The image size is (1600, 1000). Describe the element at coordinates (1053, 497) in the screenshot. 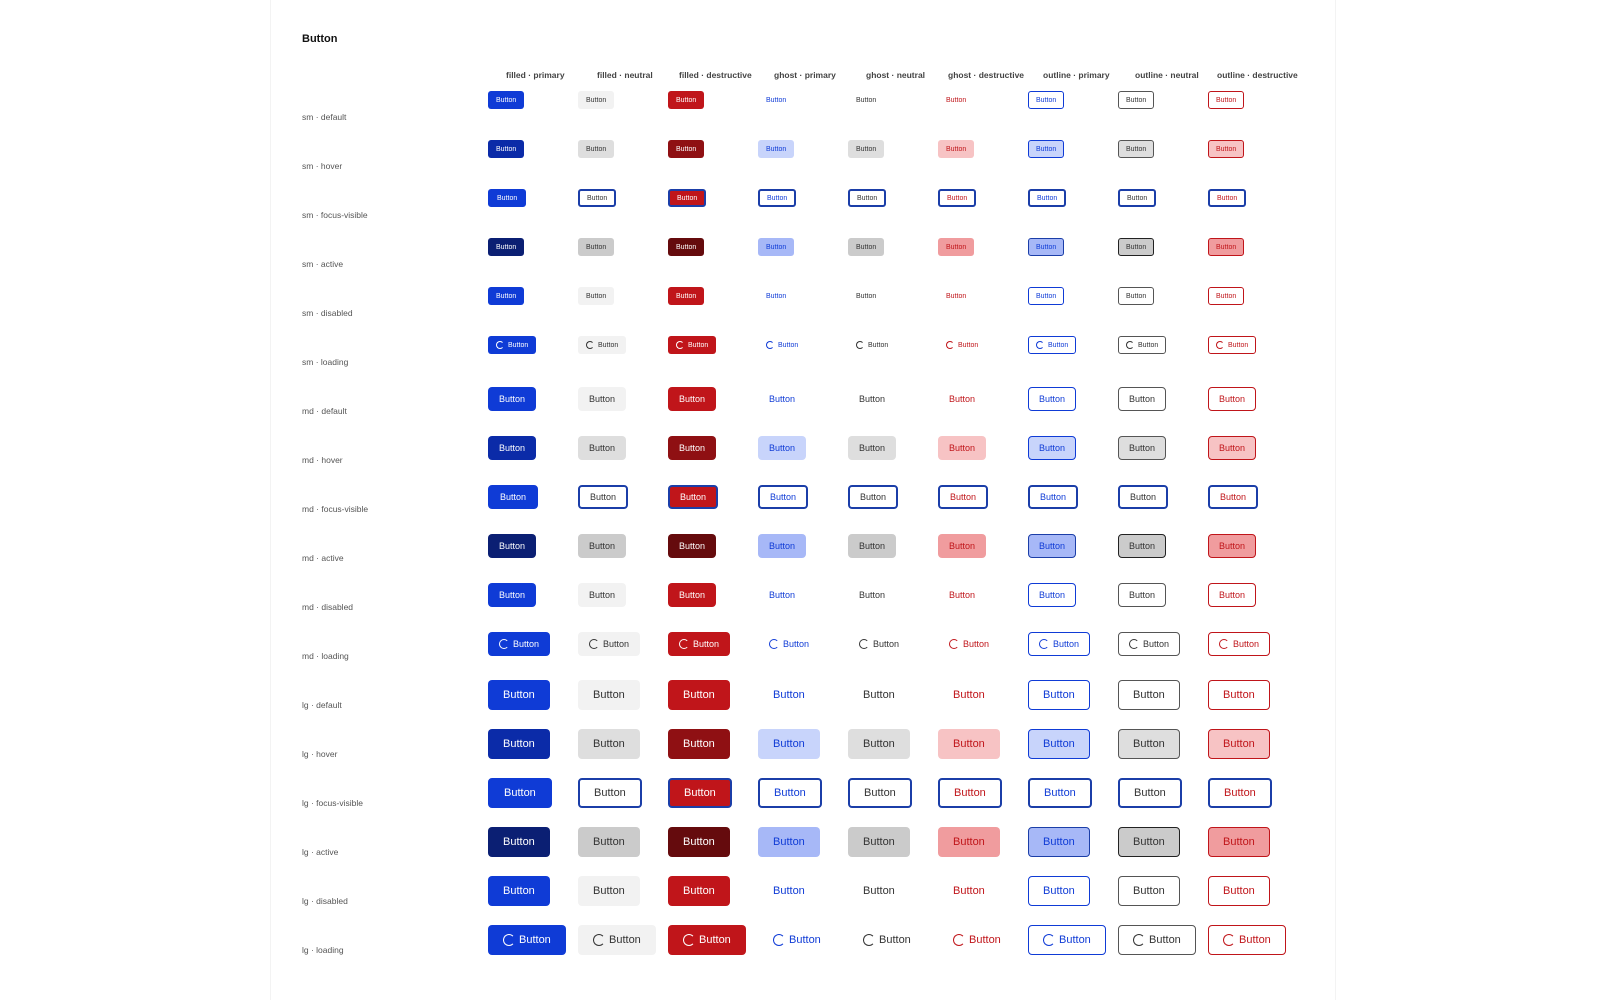

I see `button-outline-primary-md-focus-visible: Button` at that location.